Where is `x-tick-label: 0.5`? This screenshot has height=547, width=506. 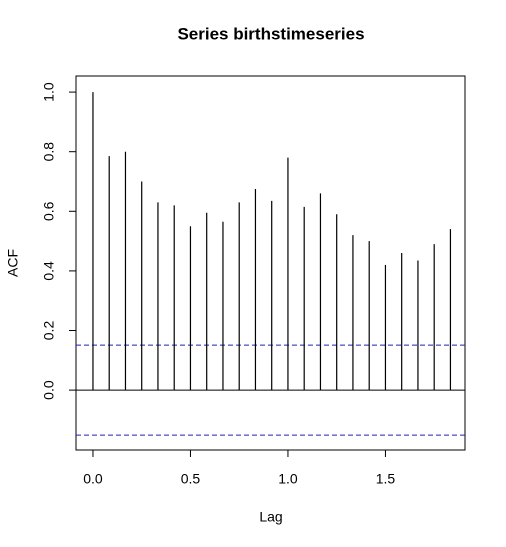
x-tick-label: 0.5 is located at coordinates (191, 479).